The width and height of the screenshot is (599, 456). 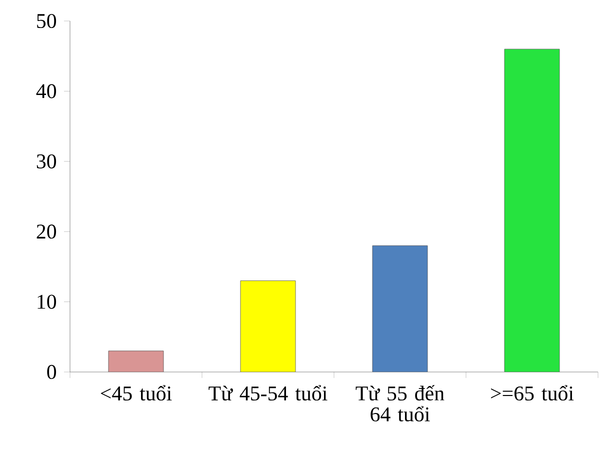 What do you see at coordinates (51, 372) in the screenshot?
I see `y-tick-label: 0` at bounding box center [51, 372].